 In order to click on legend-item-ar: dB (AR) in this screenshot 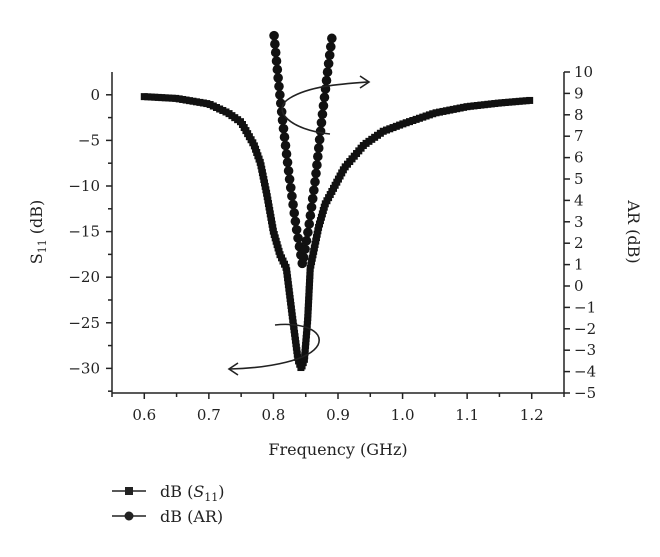, I will do `click(167, 516)`.